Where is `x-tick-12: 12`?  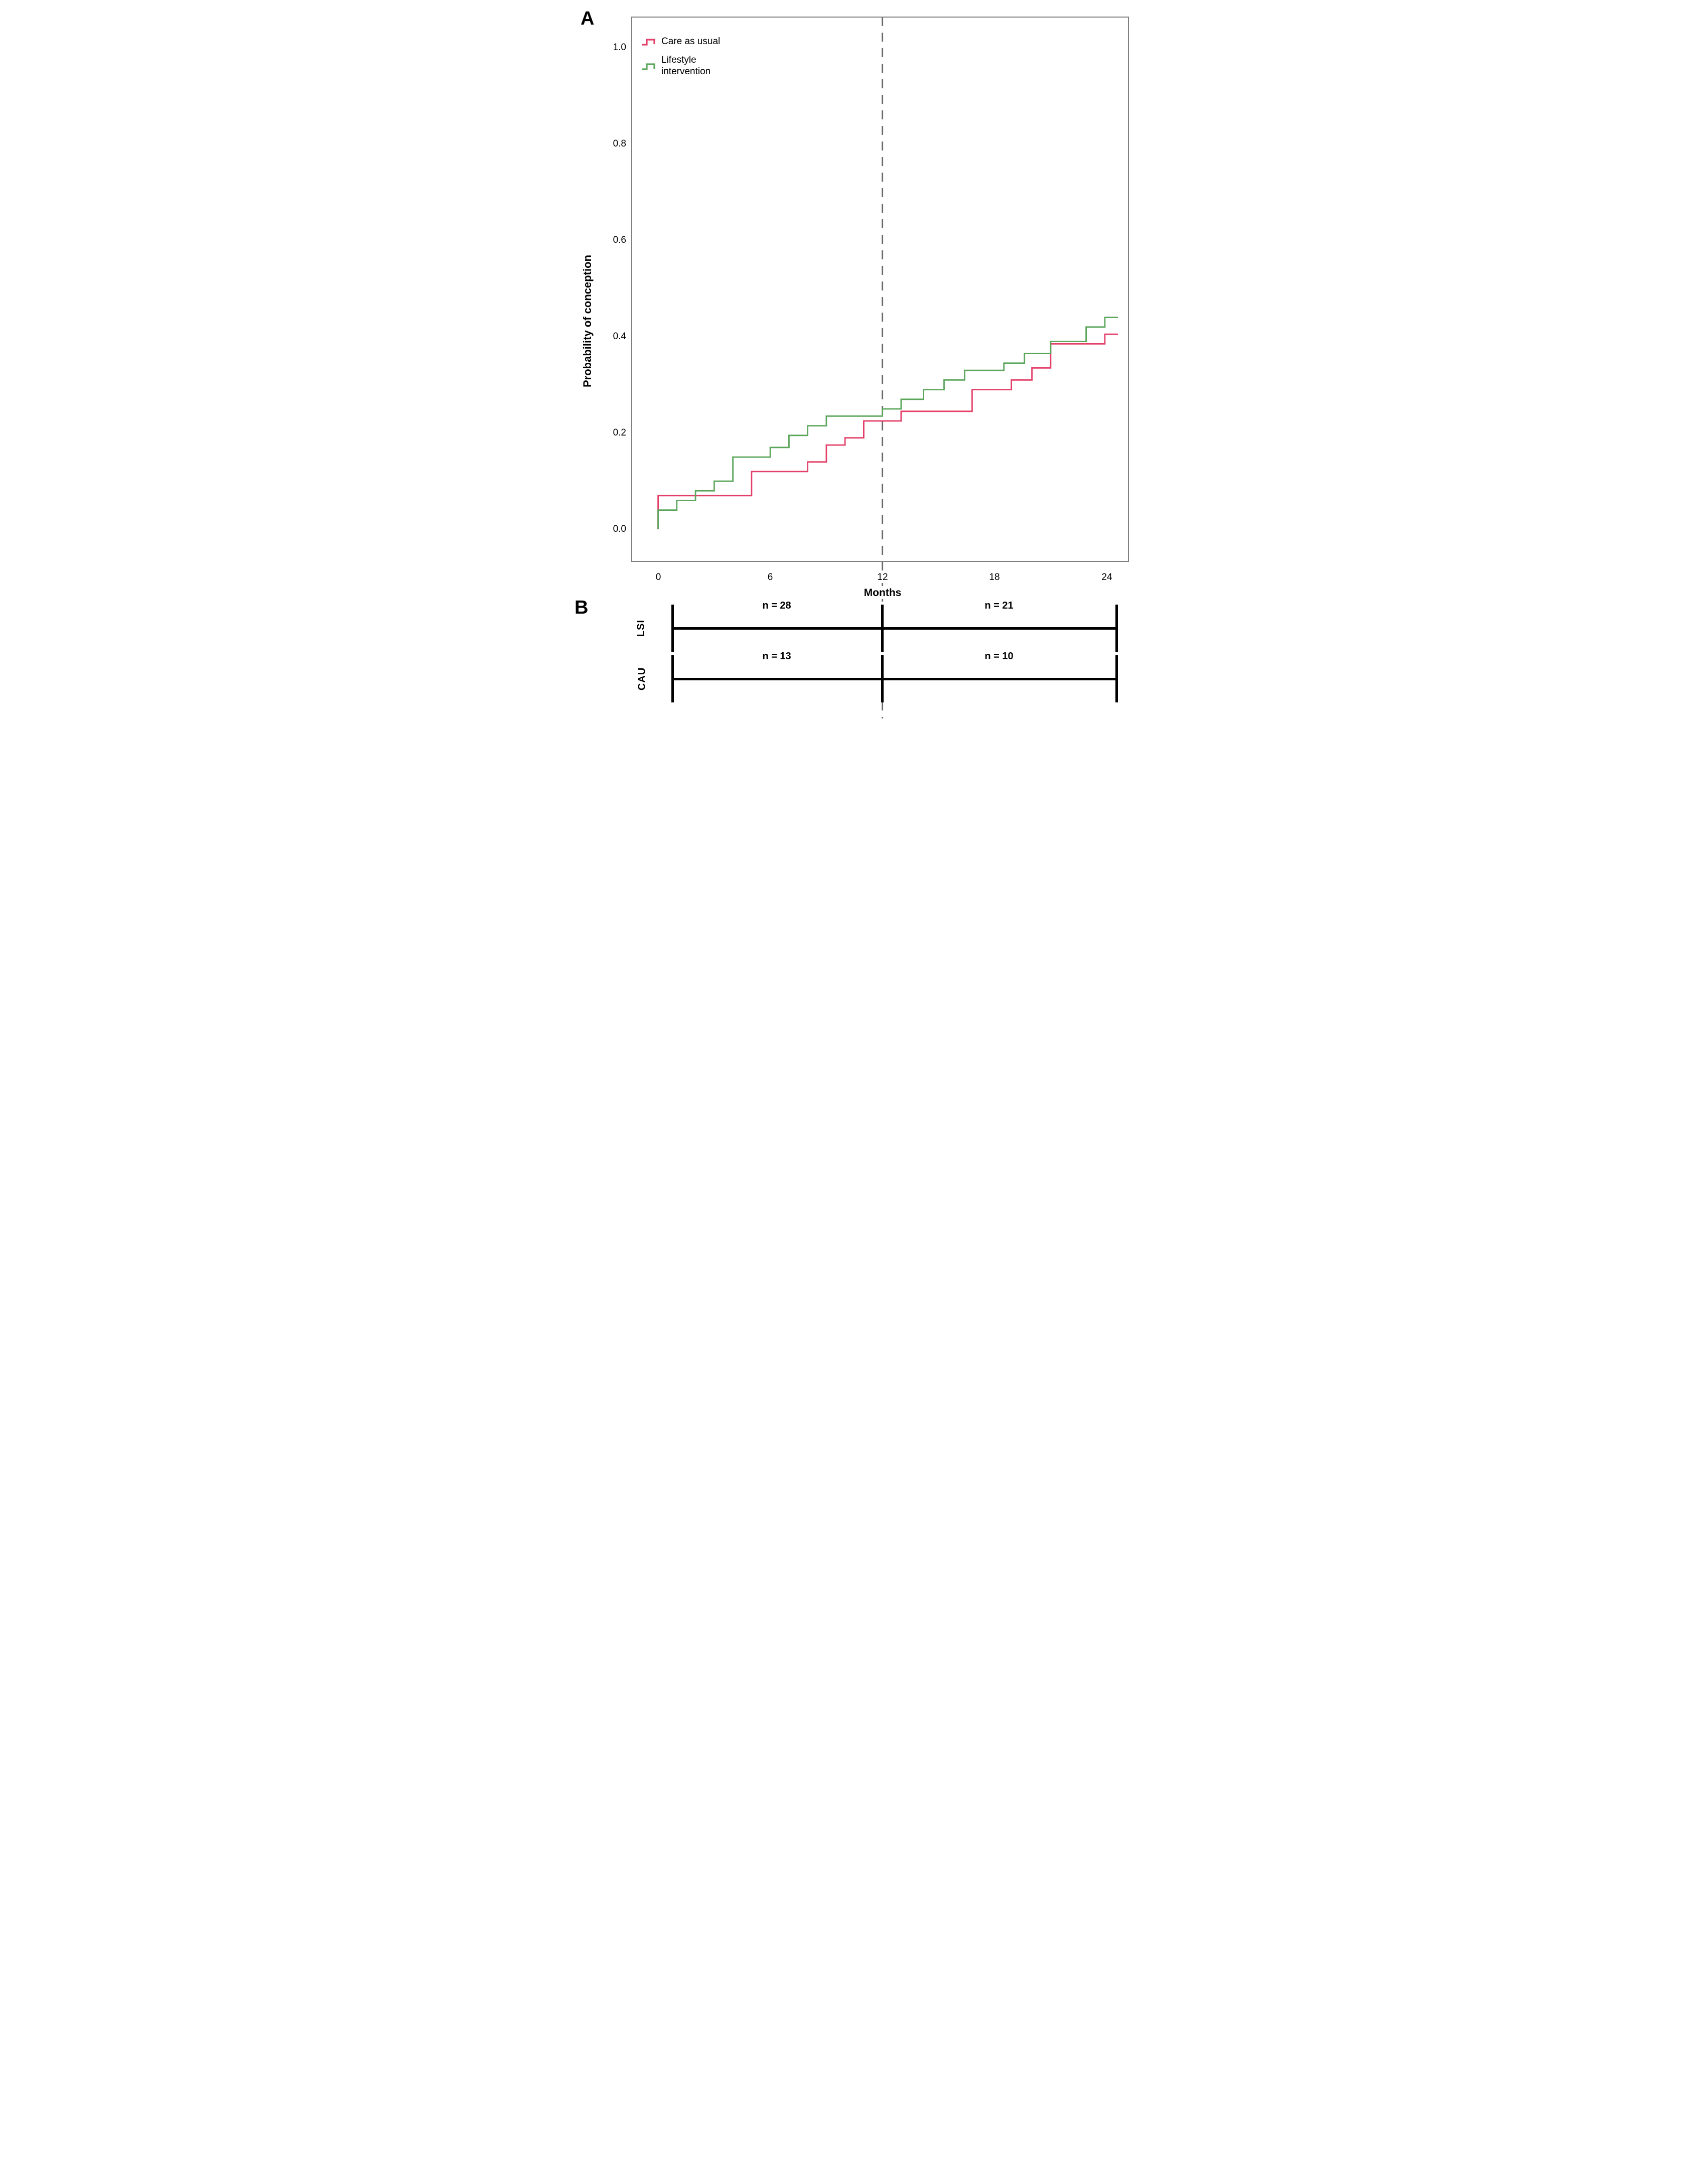 x-tick-12: 12 is located at coordinates (883, 577).